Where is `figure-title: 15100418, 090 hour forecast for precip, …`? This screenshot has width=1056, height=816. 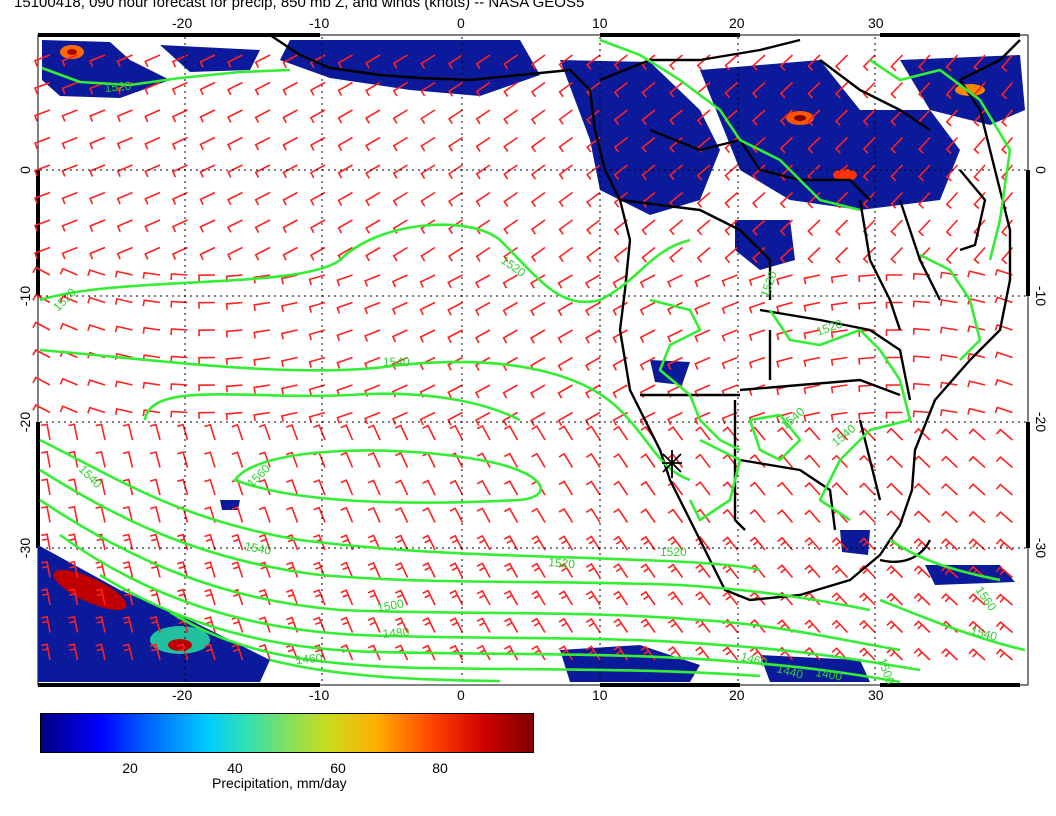 figure-title: 15100418, 090 hour forecast for precip, … is located at coordinates (299, 5).